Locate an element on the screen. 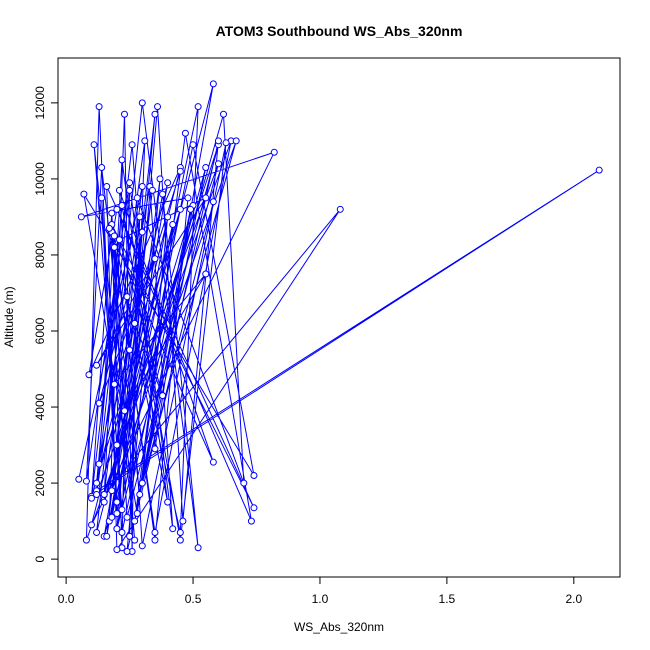 The image size is (650, 650). chart-title: ATOM3 Southbound WS_Abs_320nm is located at coordinates (339, 31).